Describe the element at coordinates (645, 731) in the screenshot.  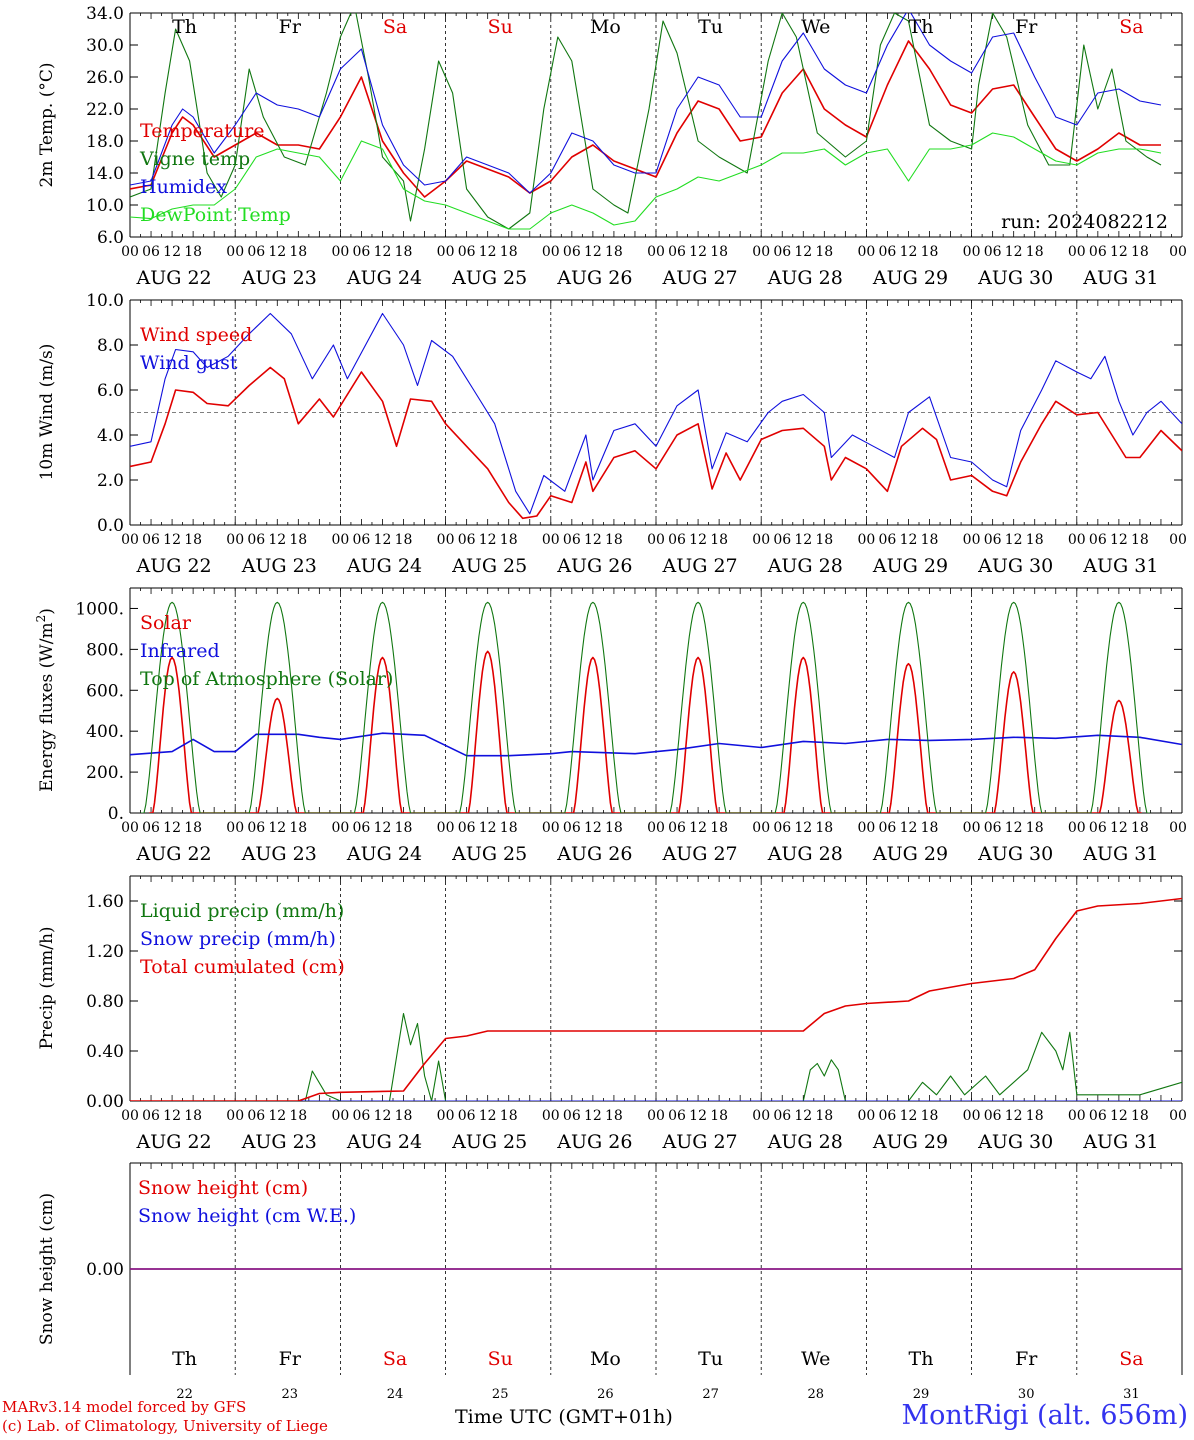
I see `series-line-solar` at that location.